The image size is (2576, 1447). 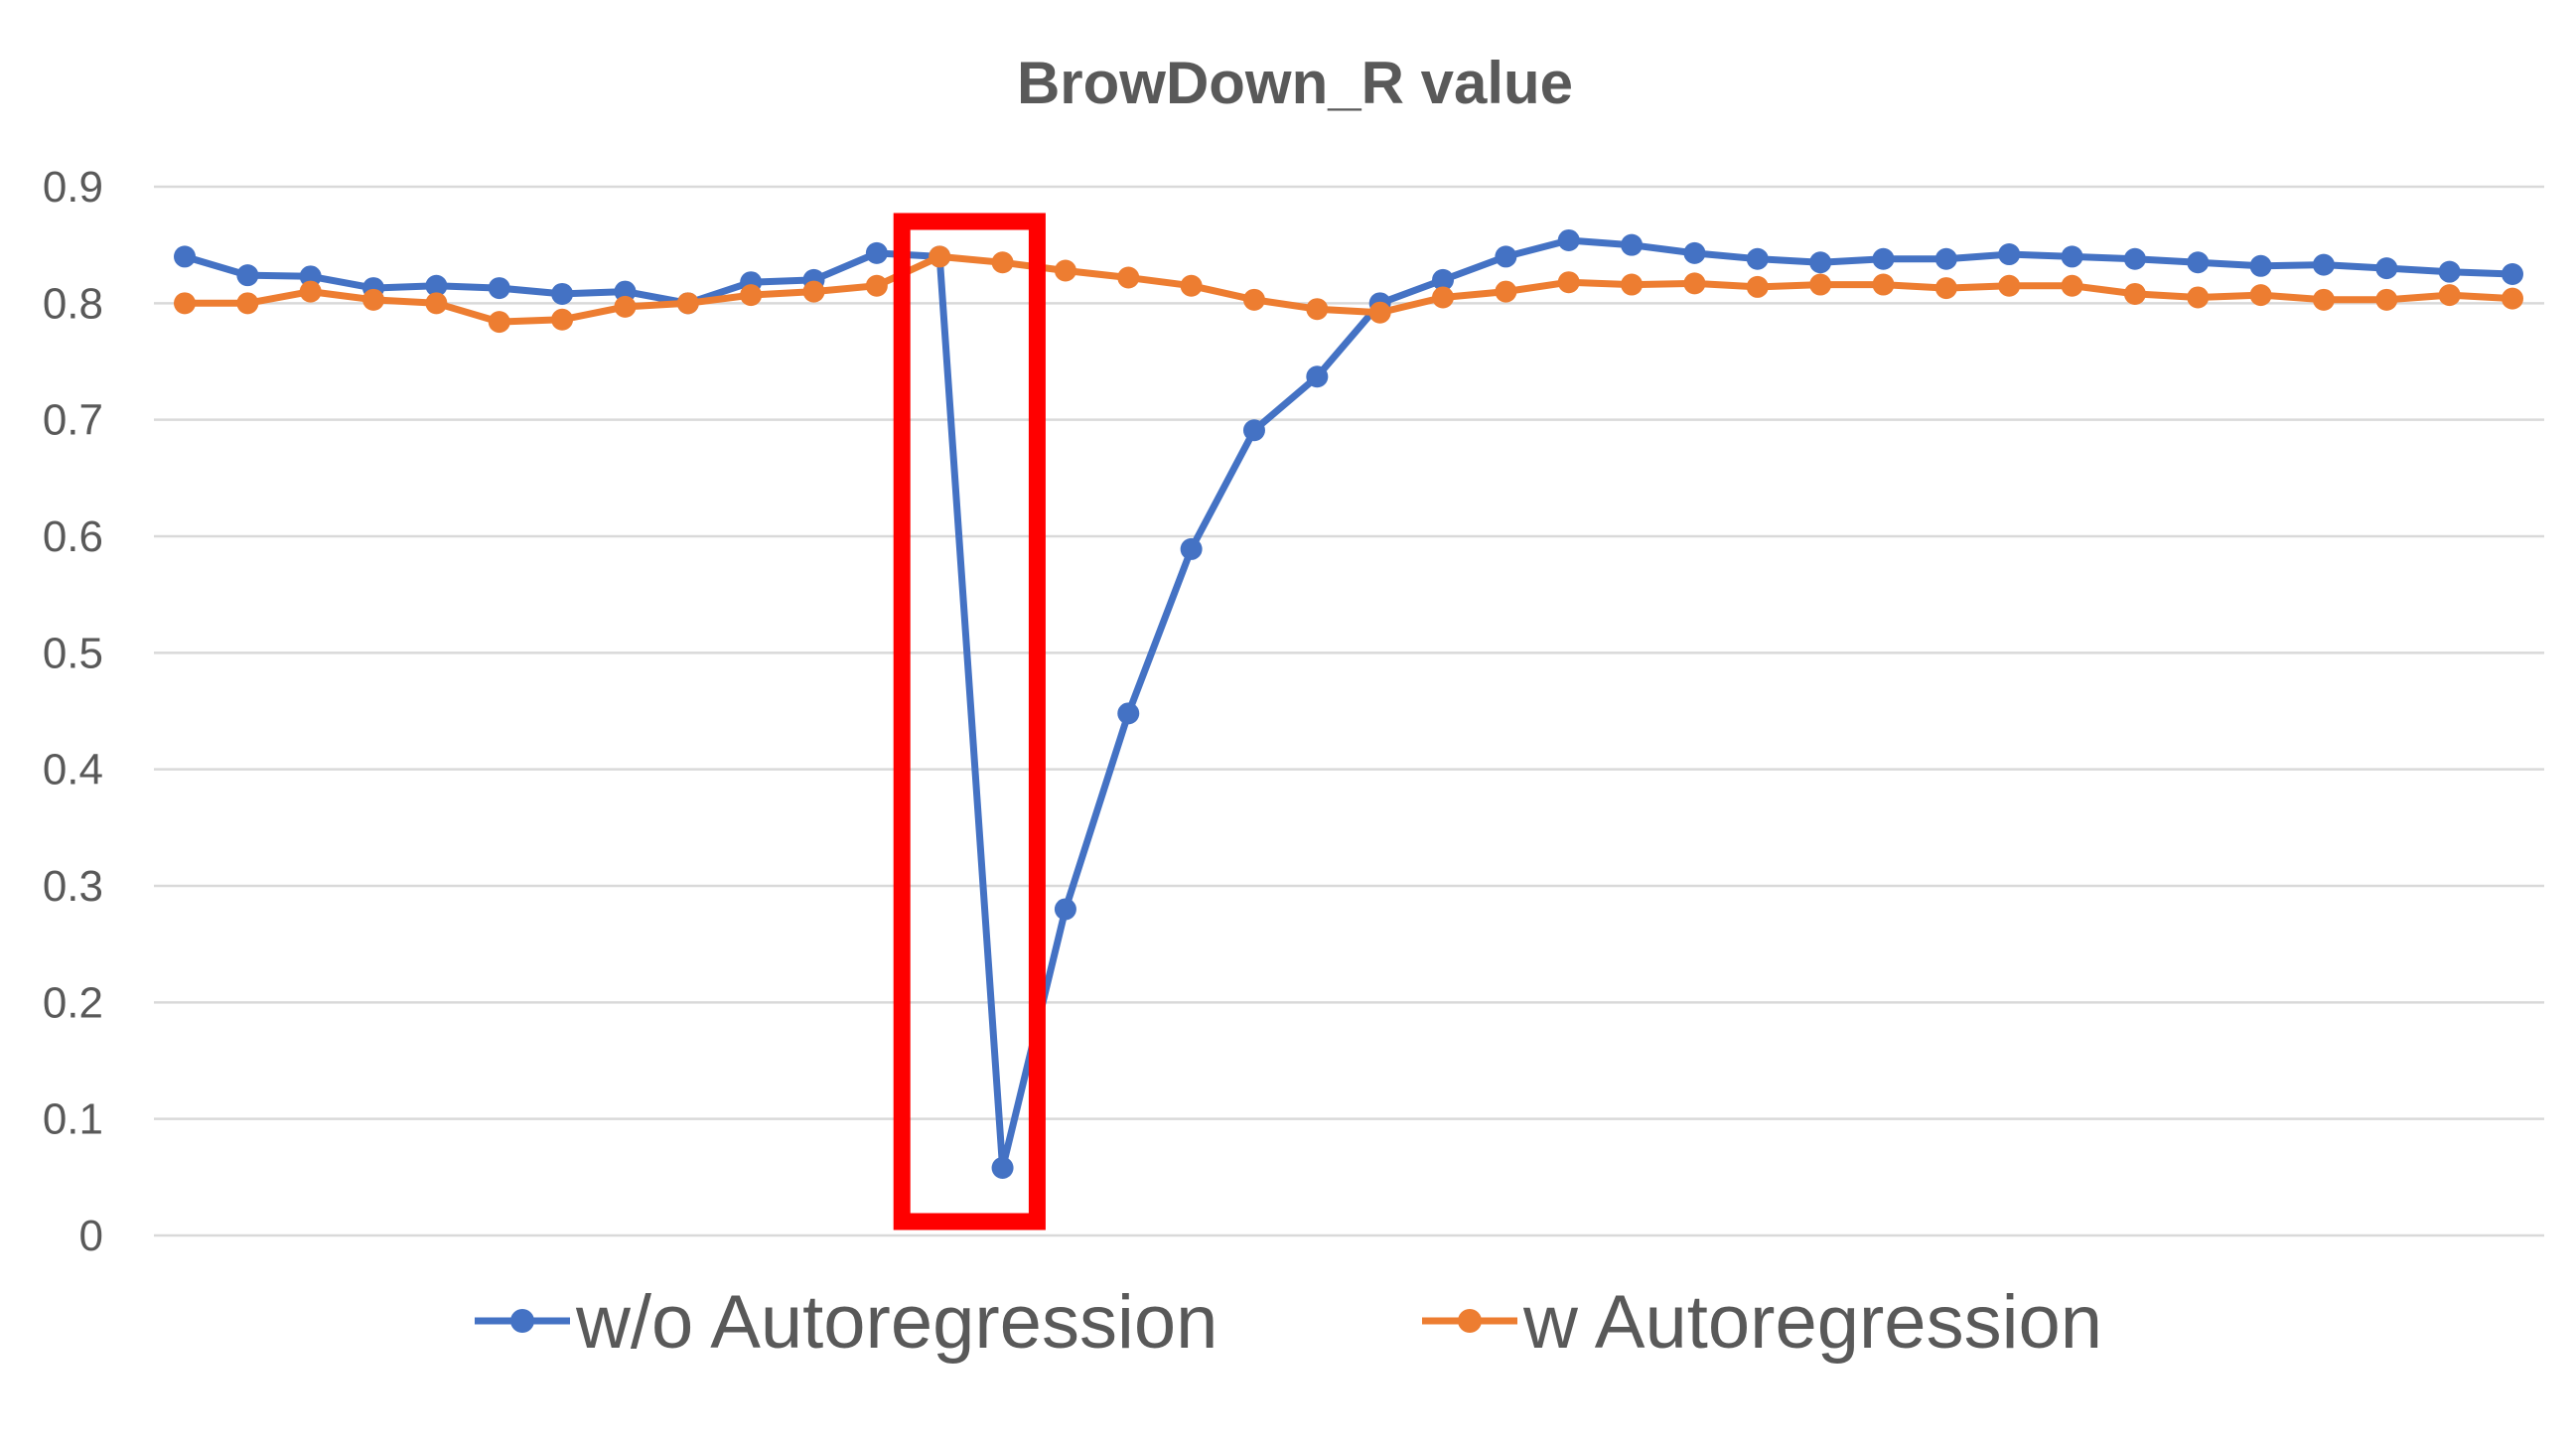 I want to click on y-tick-label: 0.6, so click(x=73, y=536).